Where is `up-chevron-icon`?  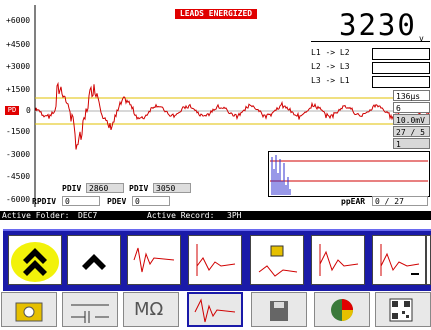
up-chevron-icon is located at coordinates (94, 262).